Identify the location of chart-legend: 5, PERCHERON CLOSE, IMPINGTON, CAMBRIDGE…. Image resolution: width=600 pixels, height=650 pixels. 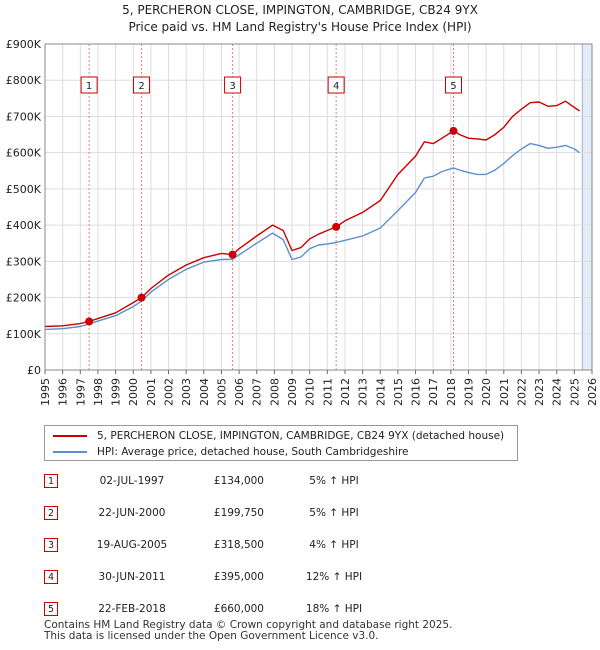
(281, 443).